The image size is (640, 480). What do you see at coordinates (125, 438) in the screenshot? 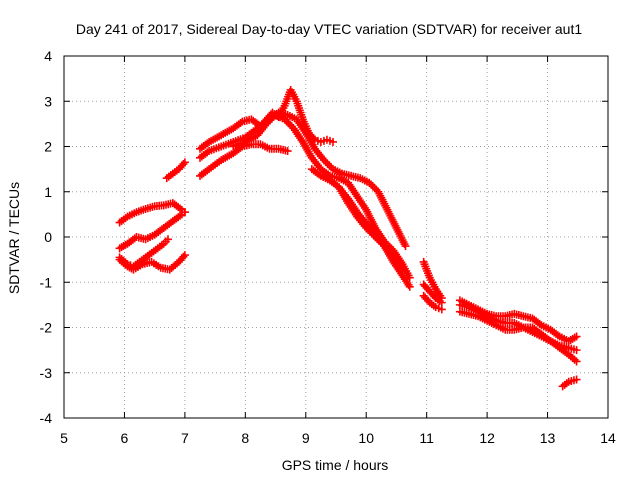
I see `x-tick-label: 6` at bounding box center [125, 438].